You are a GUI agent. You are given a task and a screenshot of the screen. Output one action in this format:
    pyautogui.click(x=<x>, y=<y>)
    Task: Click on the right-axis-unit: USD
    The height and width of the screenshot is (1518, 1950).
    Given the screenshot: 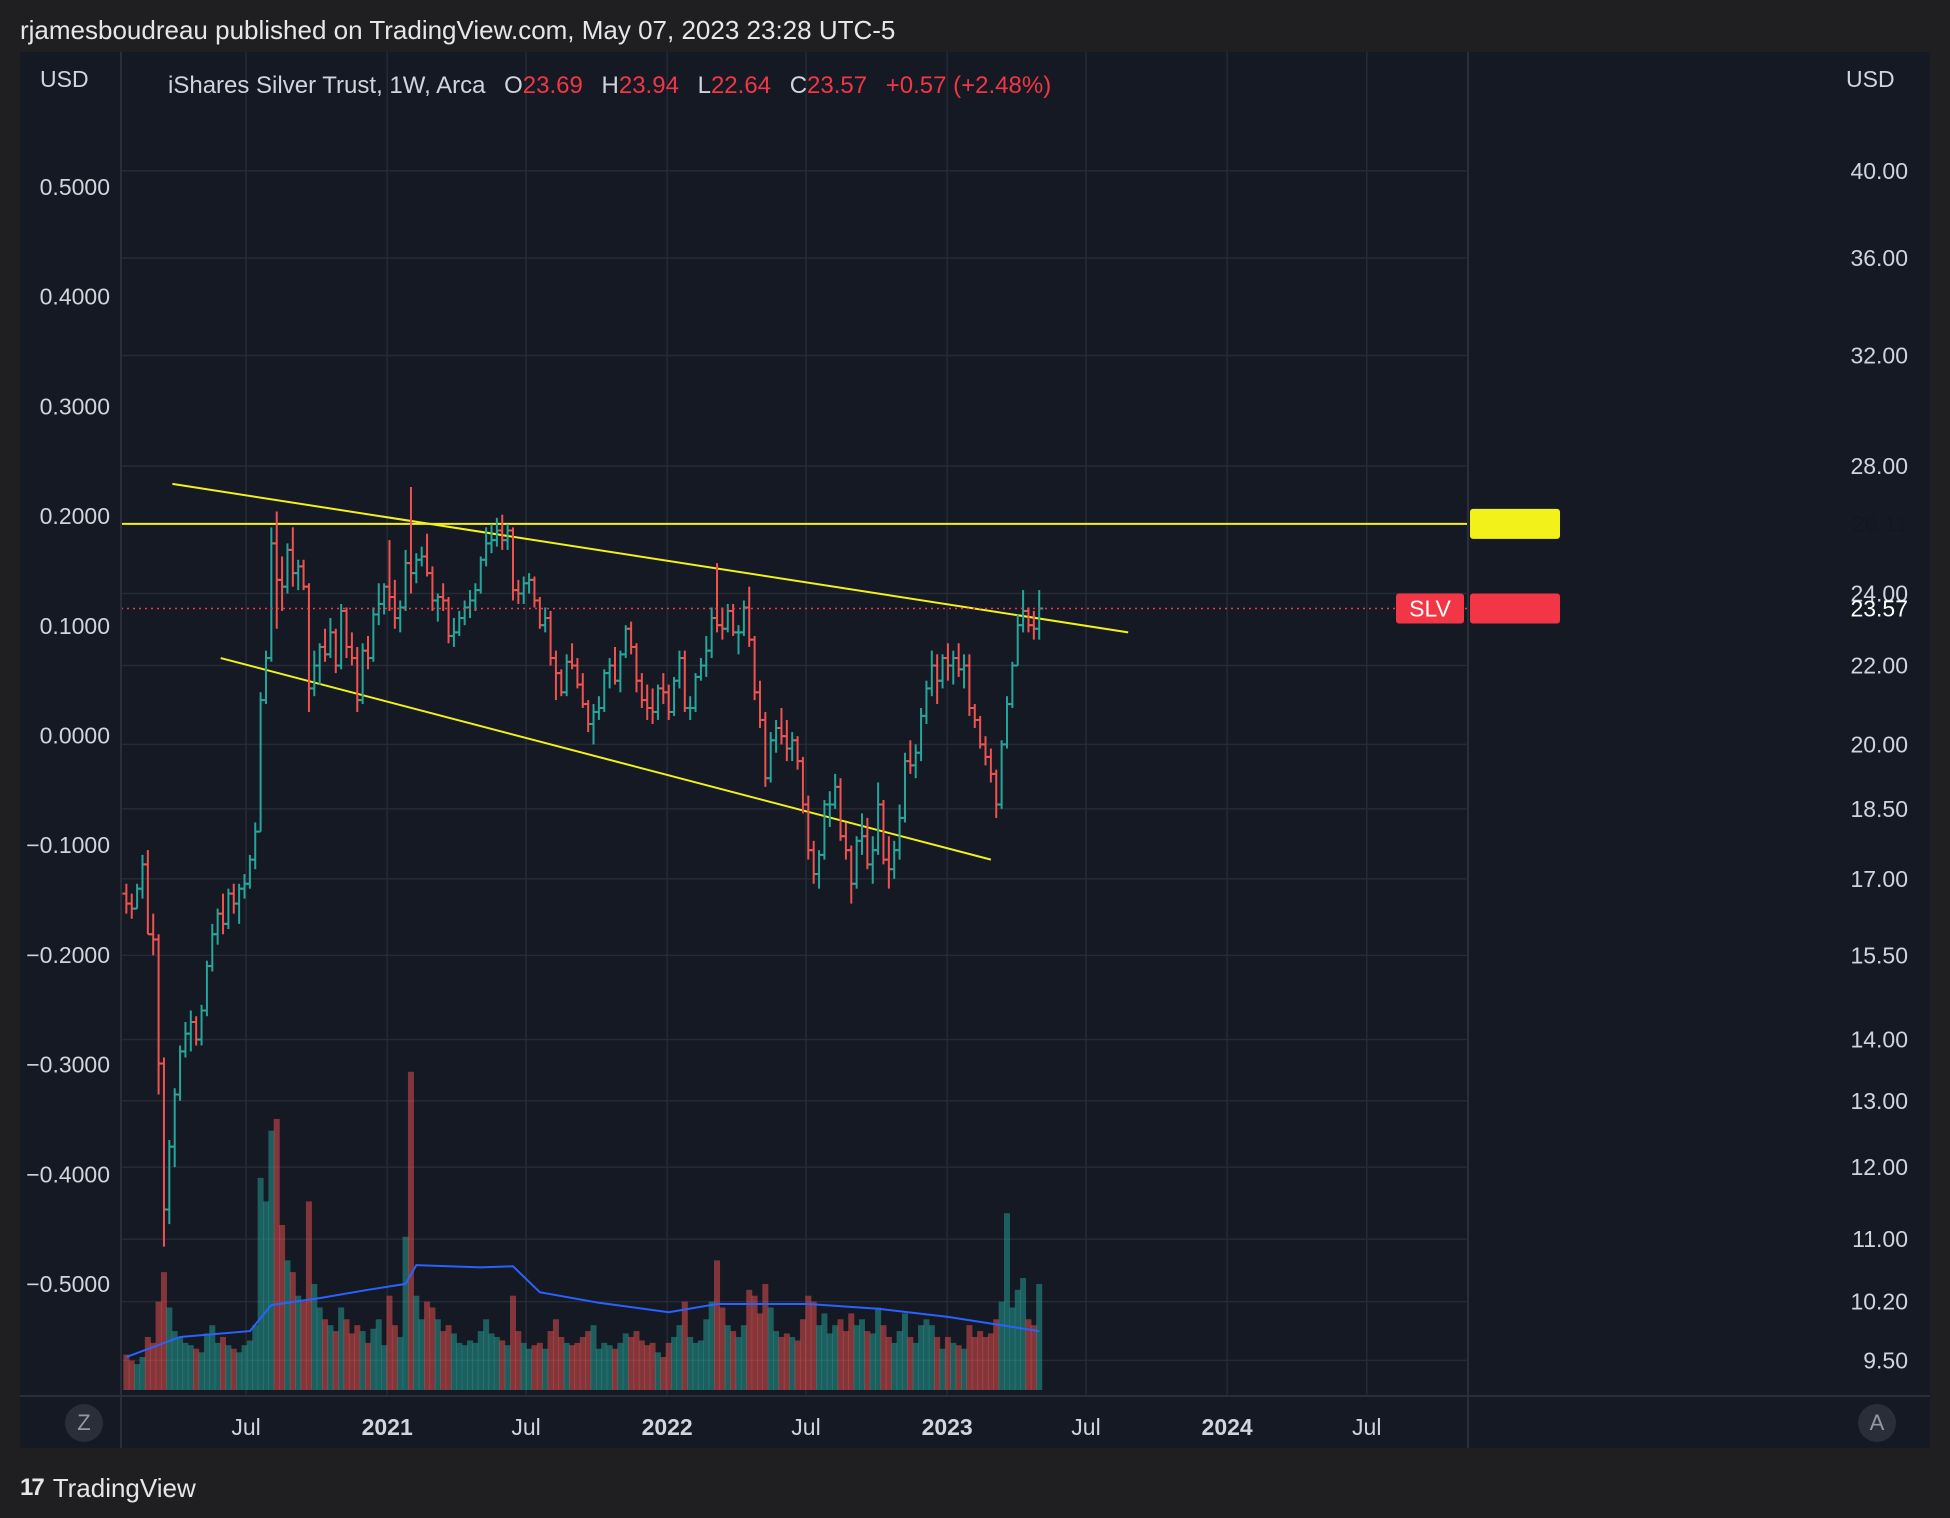 What is the action you would take?
    pyautogui.click(x=1870, y=79)
    